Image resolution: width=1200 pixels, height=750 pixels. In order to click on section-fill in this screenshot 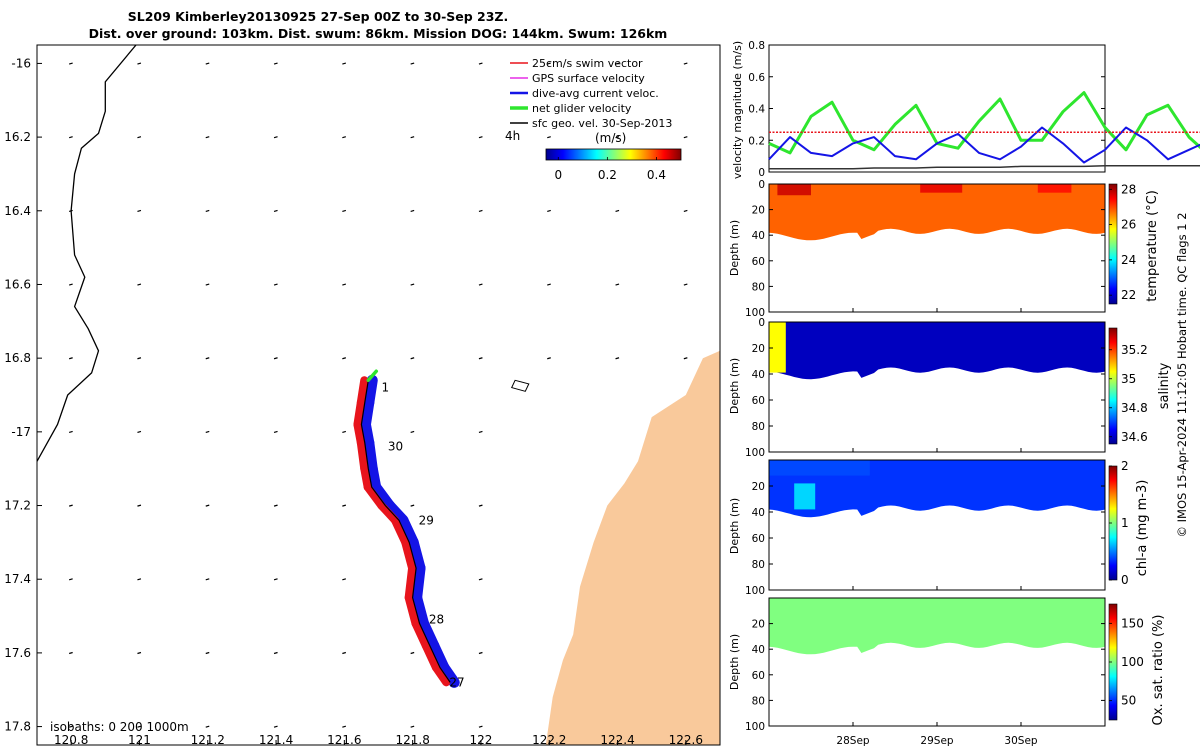, I will do `click(937, 212)`.